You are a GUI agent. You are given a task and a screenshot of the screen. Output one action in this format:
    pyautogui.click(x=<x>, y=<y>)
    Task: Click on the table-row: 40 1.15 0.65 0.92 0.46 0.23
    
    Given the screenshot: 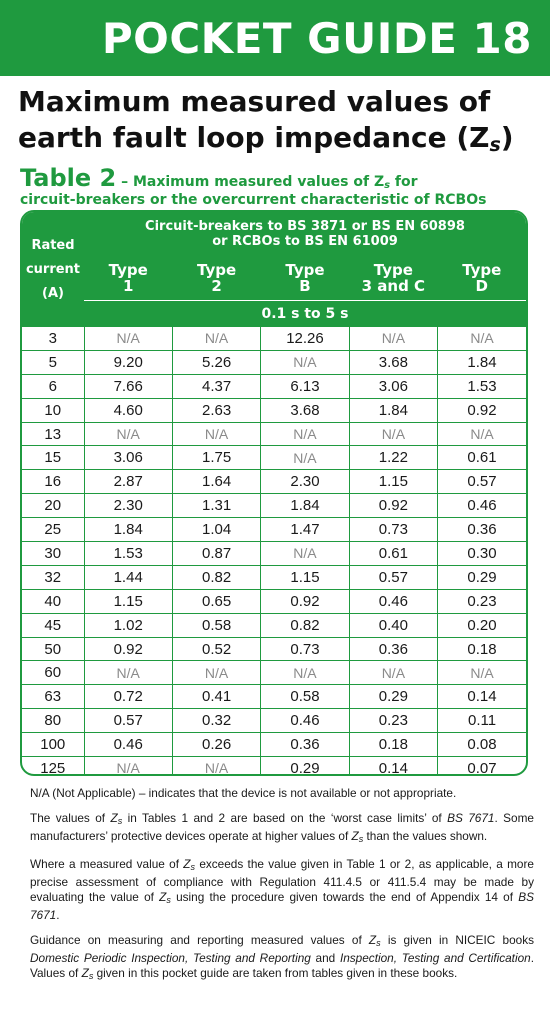 What is the action you would take?
    pyautogui.click(x=274, y=601)
    